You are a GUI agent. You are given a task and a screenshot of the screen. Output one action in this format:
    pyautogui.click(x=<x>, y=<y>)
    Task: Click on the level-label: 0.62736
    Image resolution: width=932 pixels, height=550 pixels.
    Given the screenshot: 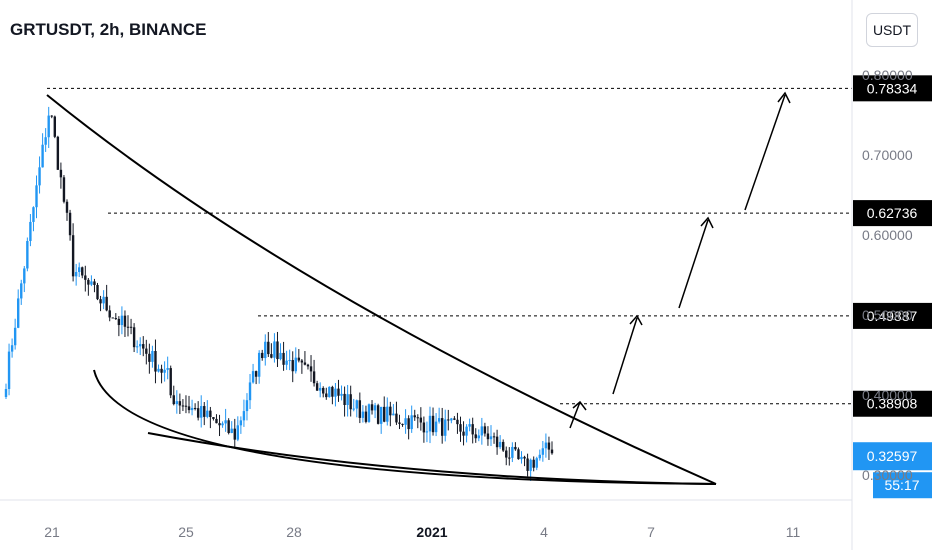 What is the action you would take?
    pyautogui.click(x=892, y=213)
    